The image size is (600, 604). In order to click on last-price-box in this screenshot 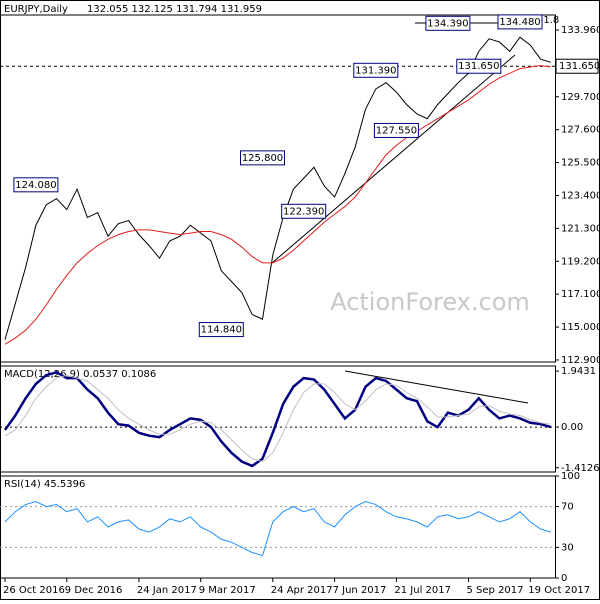, I will do `click(577, 66)`.